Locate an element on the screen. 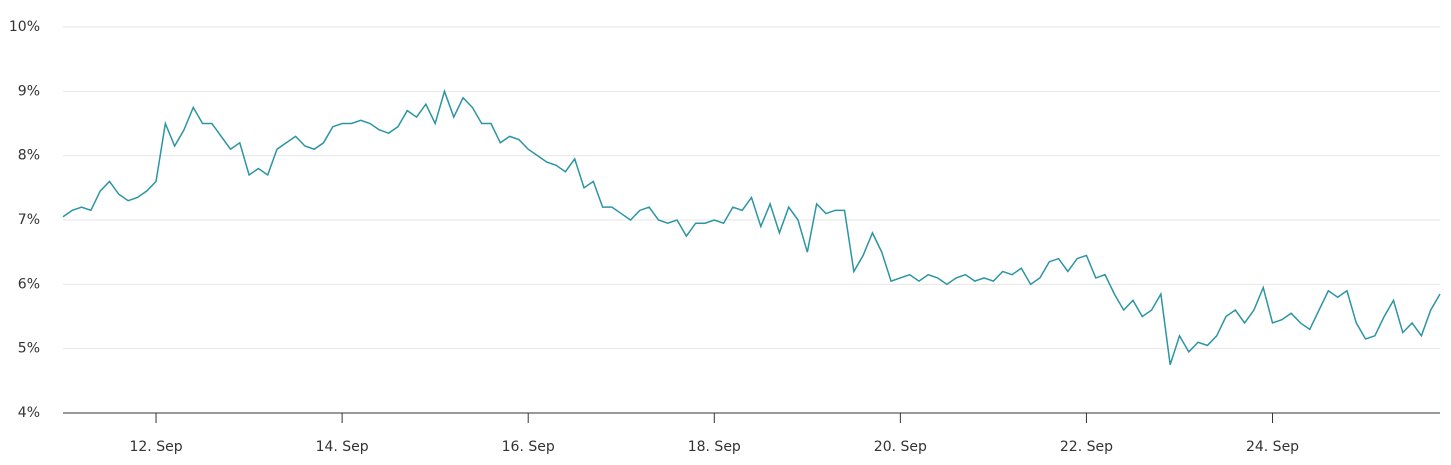 The image size is (1451, 465). y-tick-label: 8% is located at coordinates (29, 156).